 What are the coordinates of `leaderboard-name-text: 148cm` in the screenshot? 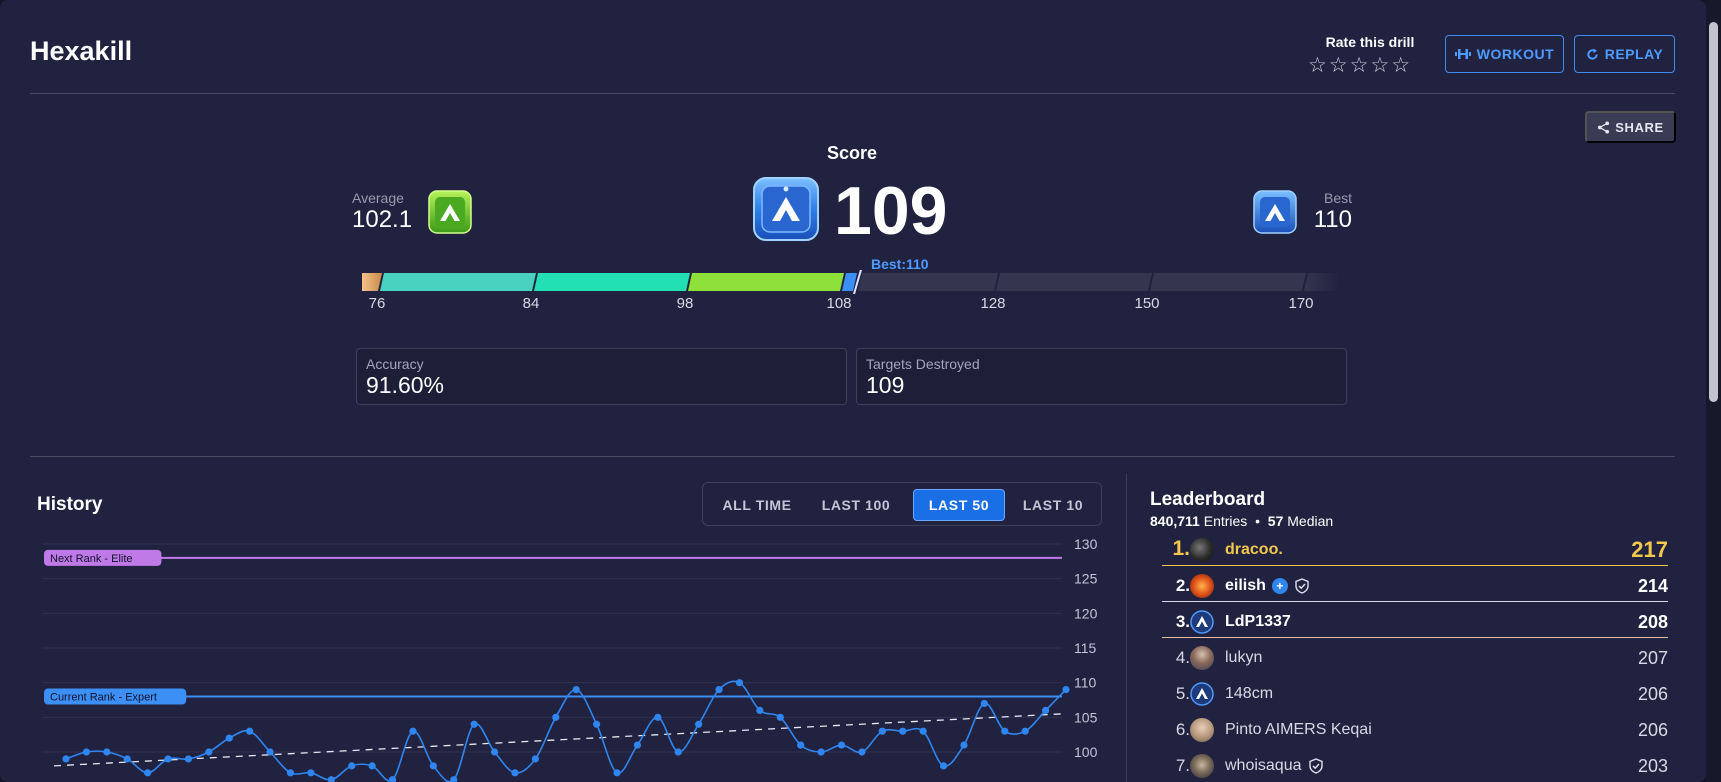 It's located at (1249, 693).